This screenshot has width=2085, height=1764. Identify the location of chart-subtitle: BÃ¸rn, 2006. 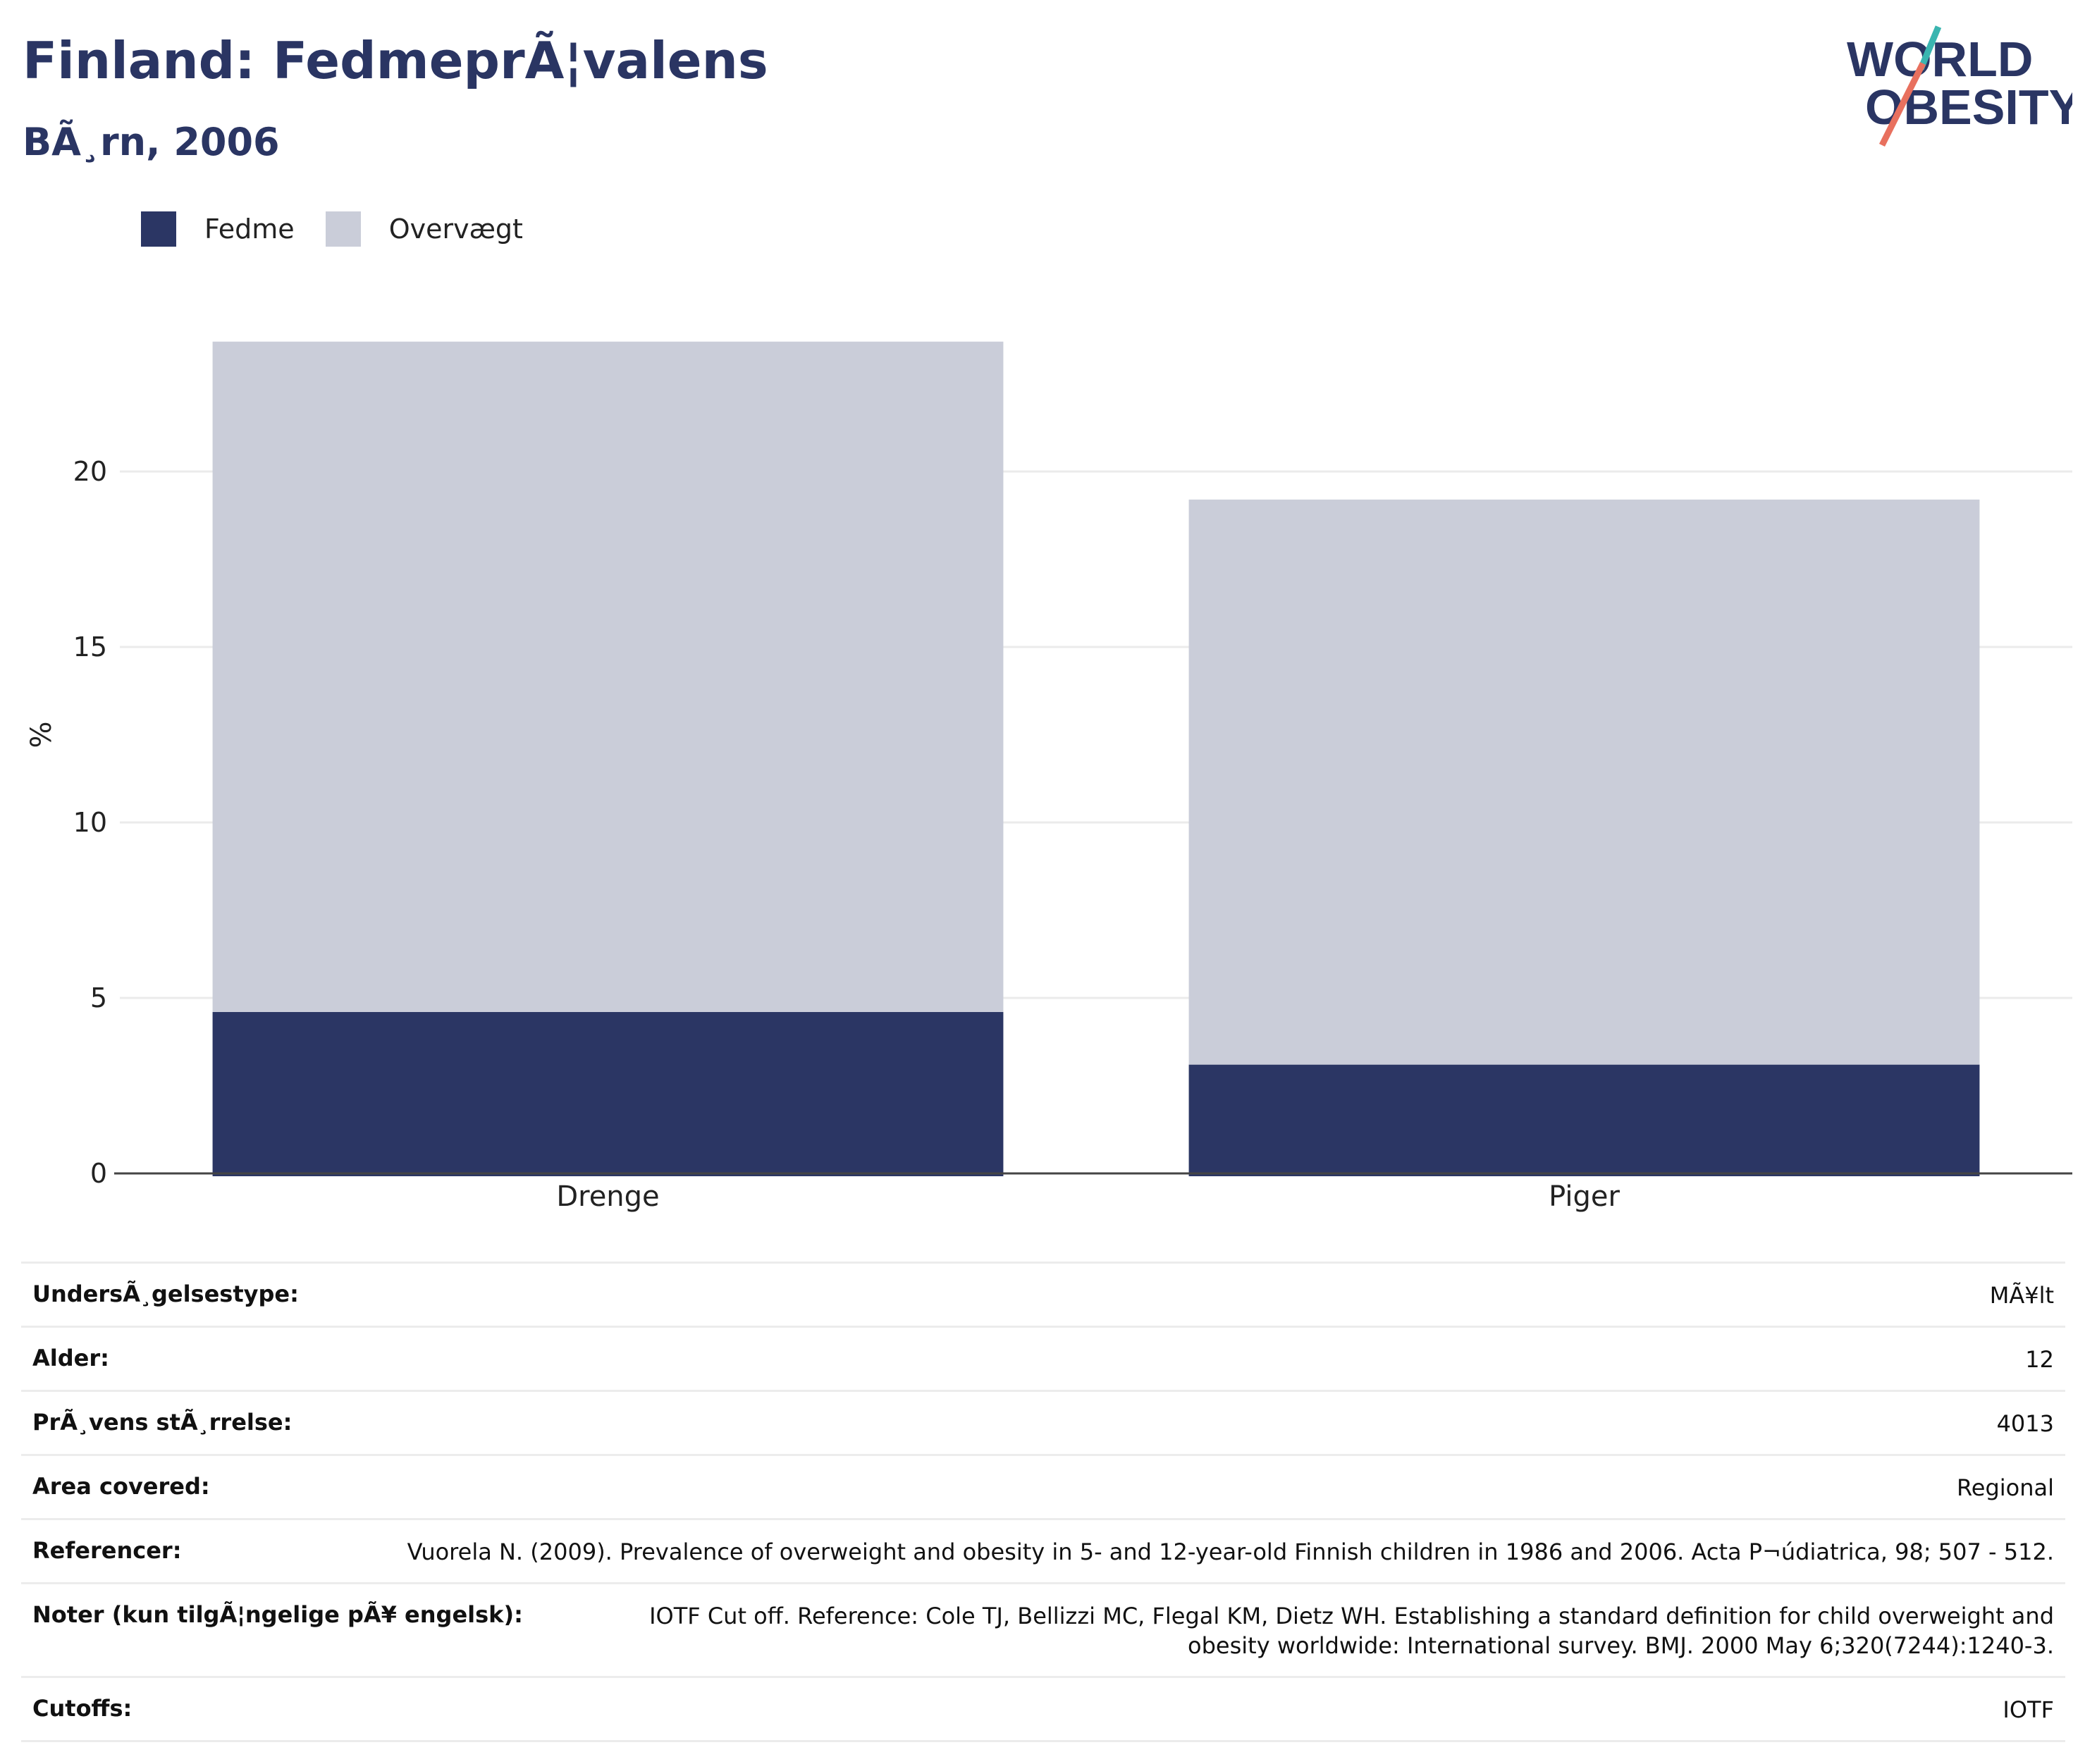
(151, 142).